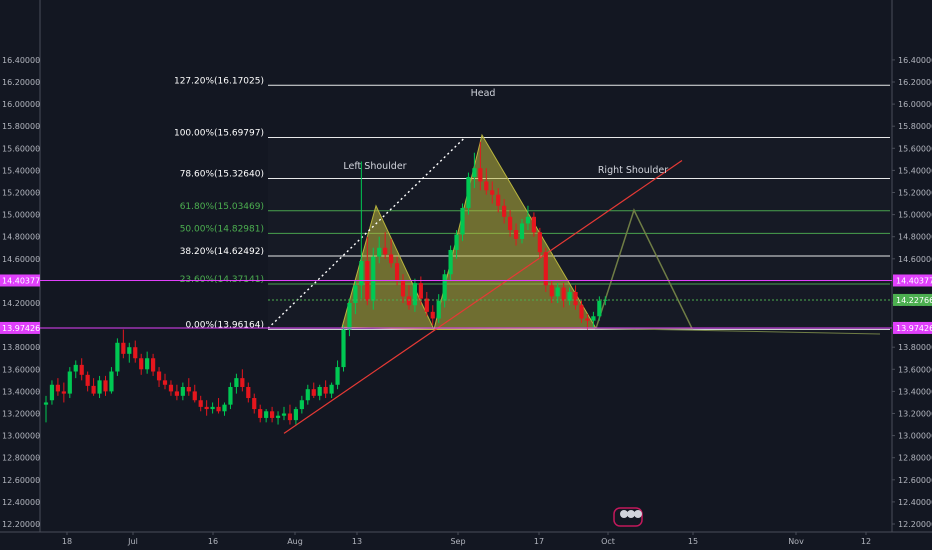 The width and height of the screenshot is (932, 550). I want to click on time-tick-label: 13, so click(357, 541).